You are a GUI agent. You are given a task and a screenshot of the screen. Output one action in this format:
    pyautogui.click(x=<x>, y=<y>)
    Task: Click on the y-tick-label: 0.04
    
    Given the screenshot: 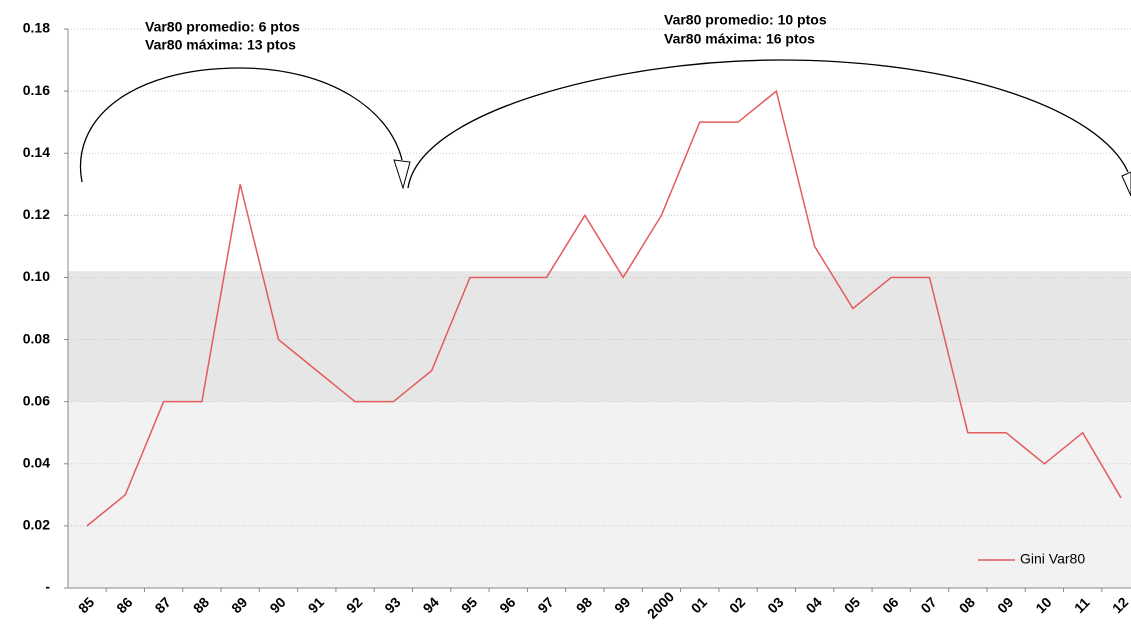 What is the action you would take?
    pyautogui.click(x=36, y=462)
    